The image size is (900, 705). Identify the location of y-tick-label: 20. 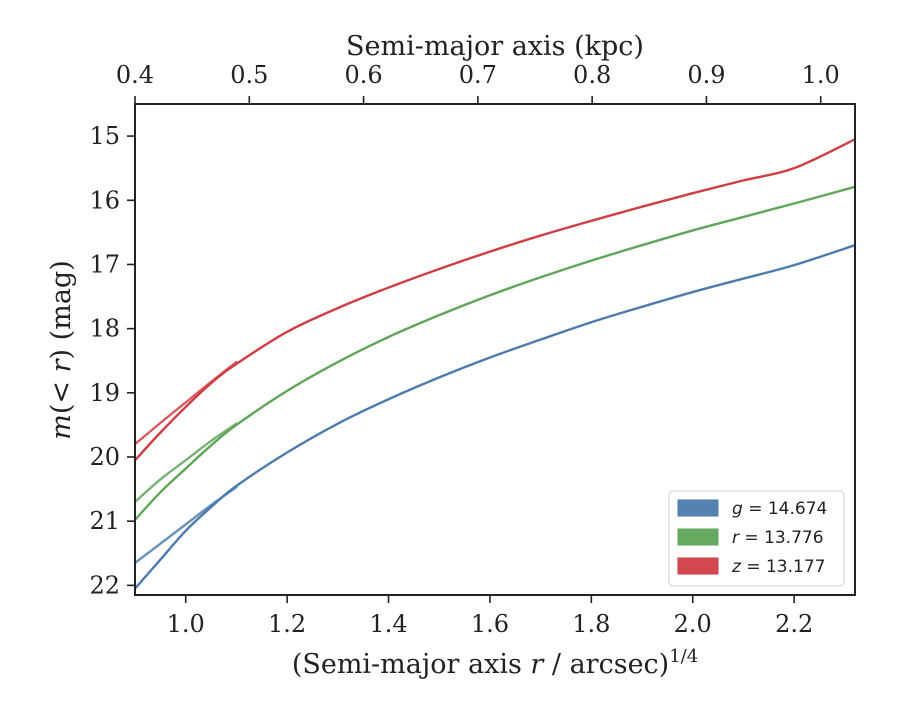
(104, 457).